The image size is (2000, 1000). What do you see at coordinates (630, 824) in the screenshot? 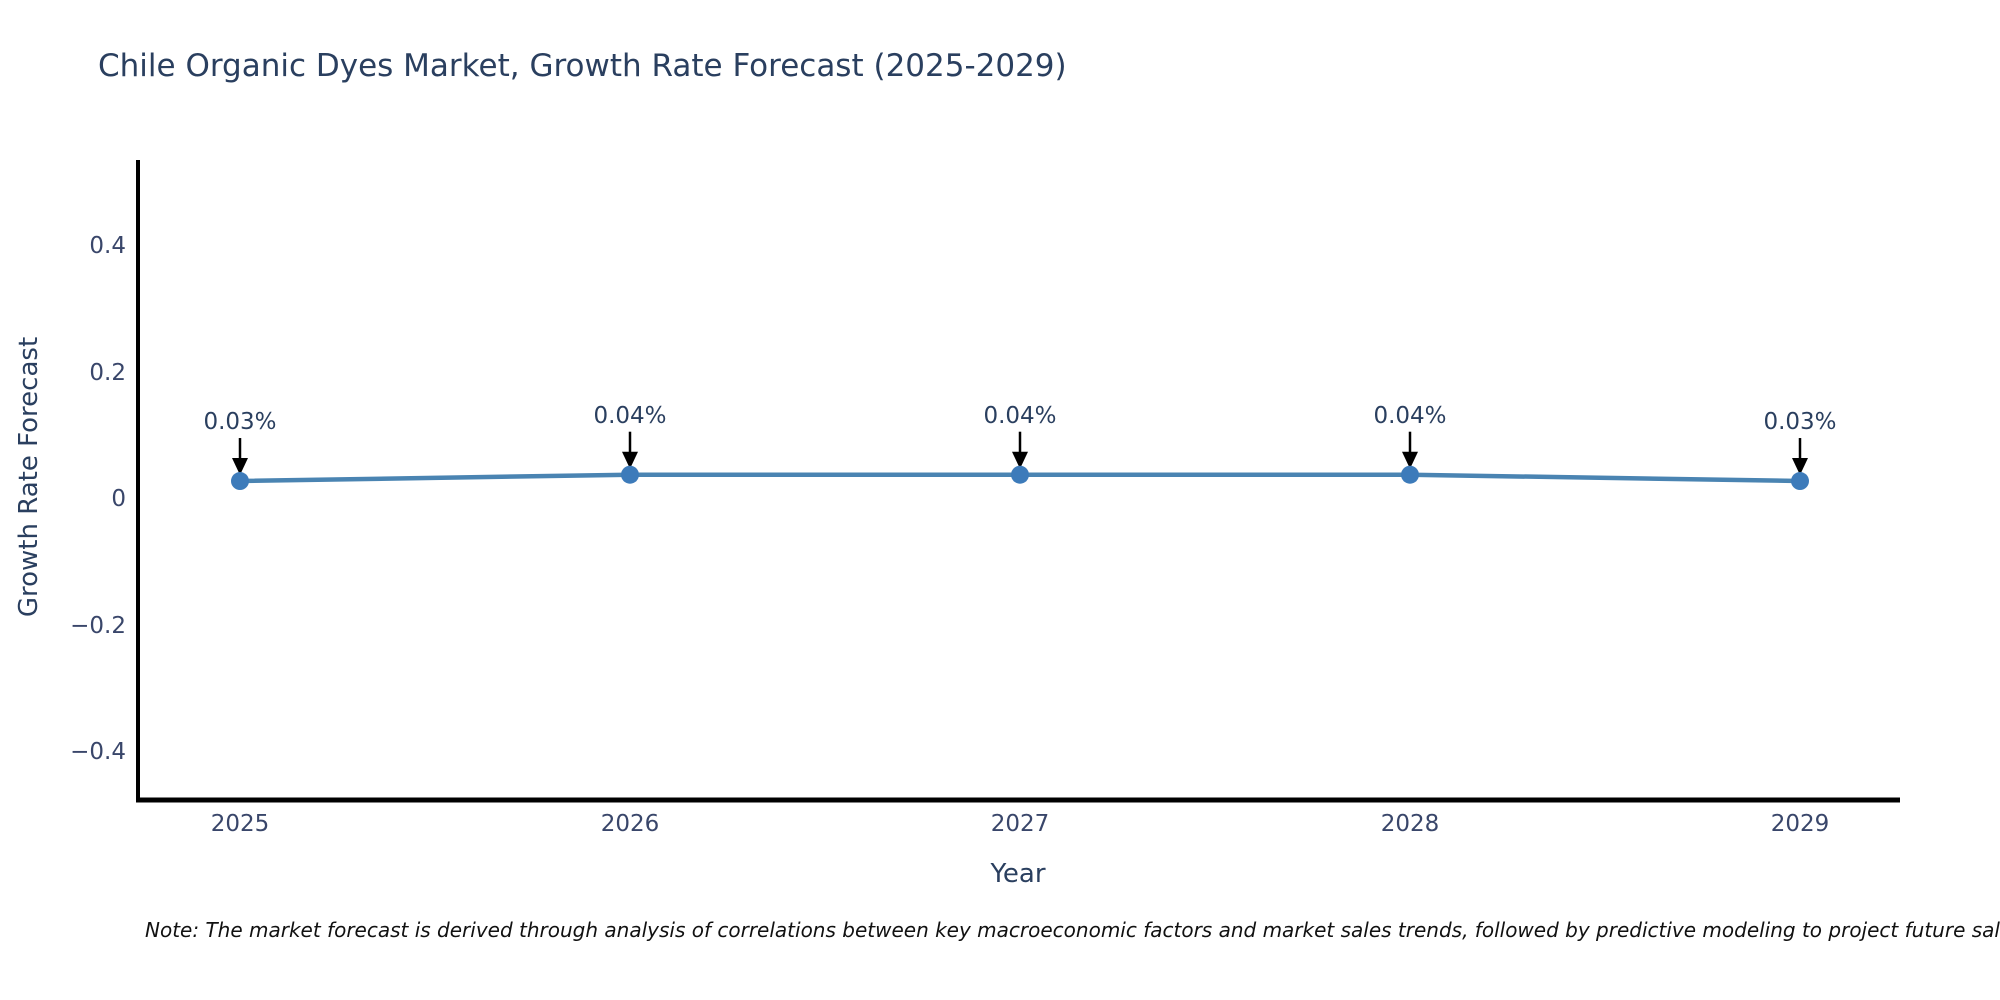
I see `x-tick-label: 2026` at bounding box center [630, 824].